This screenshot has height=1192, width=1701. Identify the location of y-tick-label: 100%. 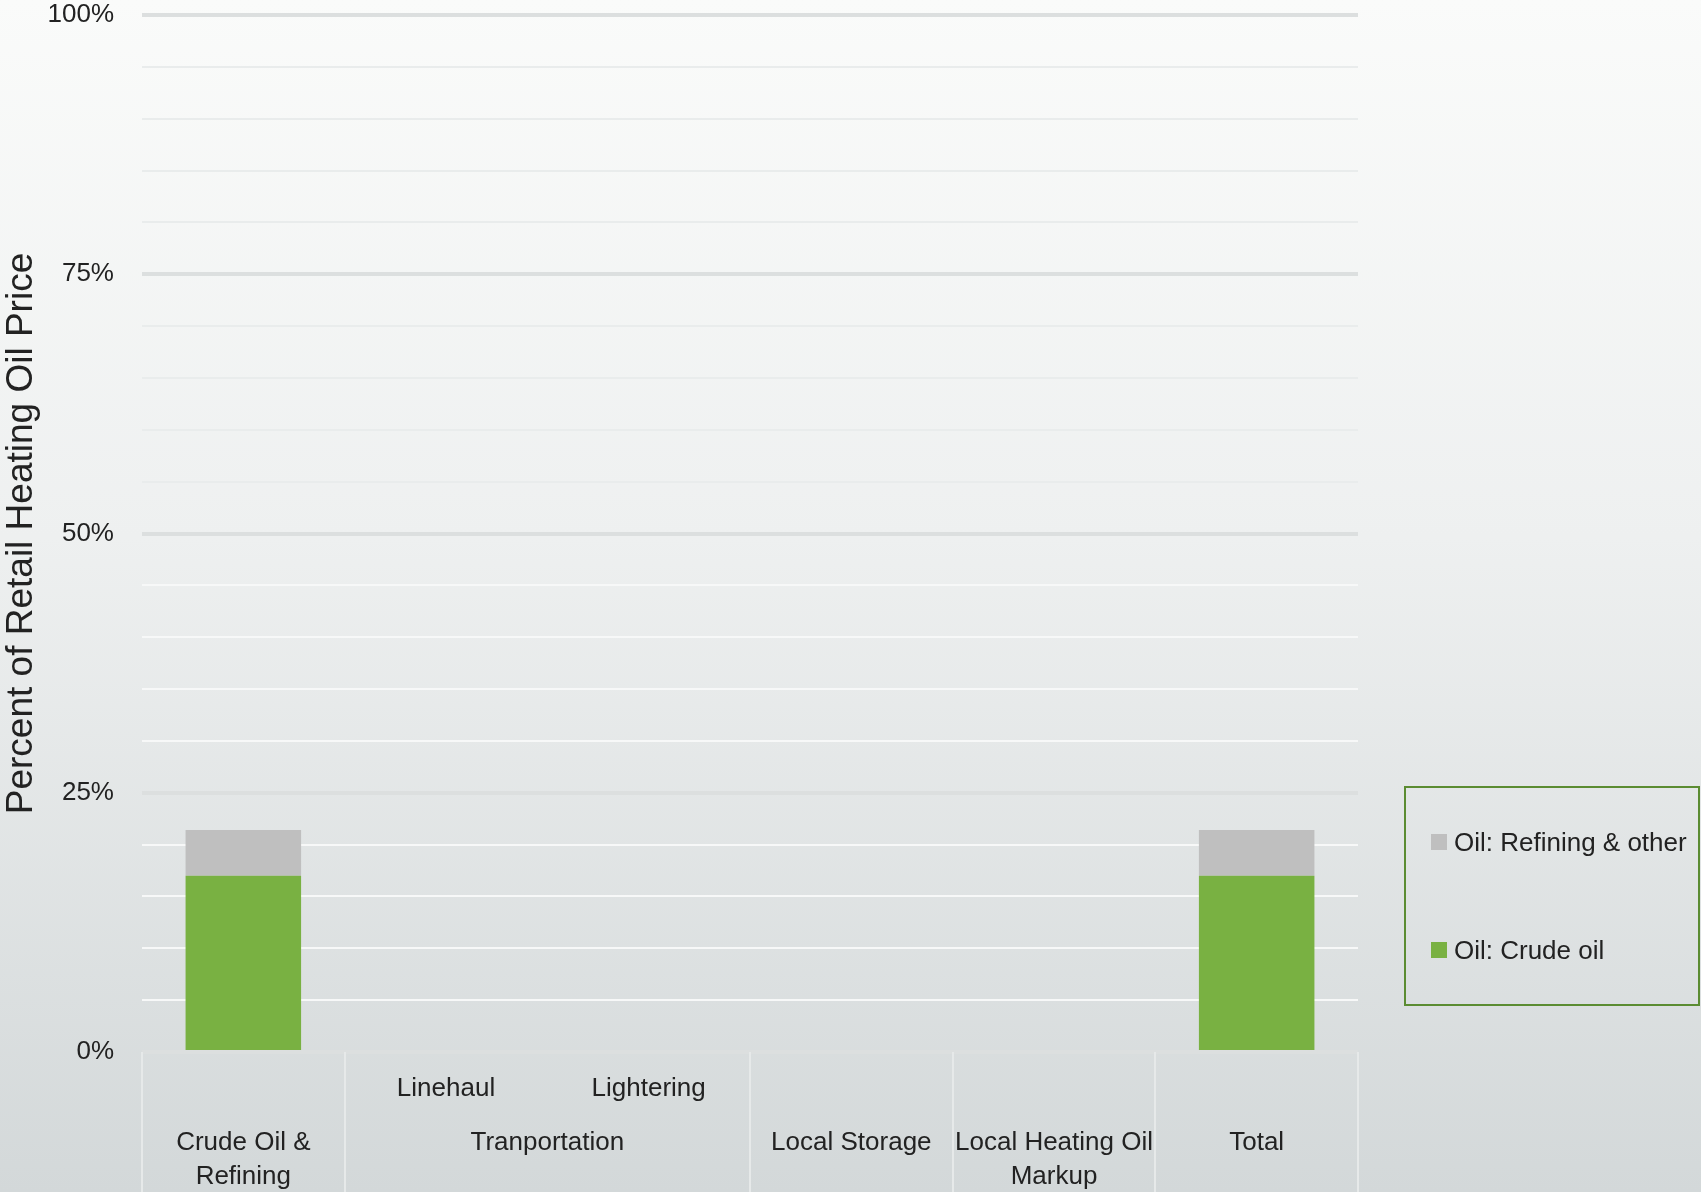
(80, 14).